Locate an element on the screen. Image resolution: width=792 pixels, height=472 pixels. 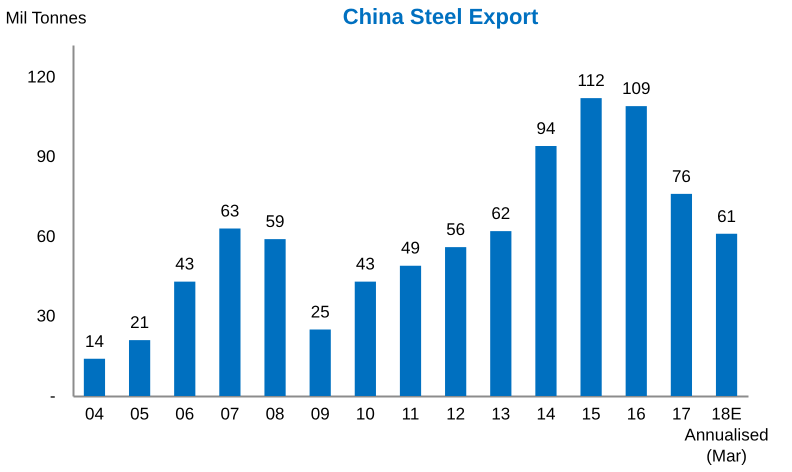
data-label: 21 is located at coordinates (140, 322).